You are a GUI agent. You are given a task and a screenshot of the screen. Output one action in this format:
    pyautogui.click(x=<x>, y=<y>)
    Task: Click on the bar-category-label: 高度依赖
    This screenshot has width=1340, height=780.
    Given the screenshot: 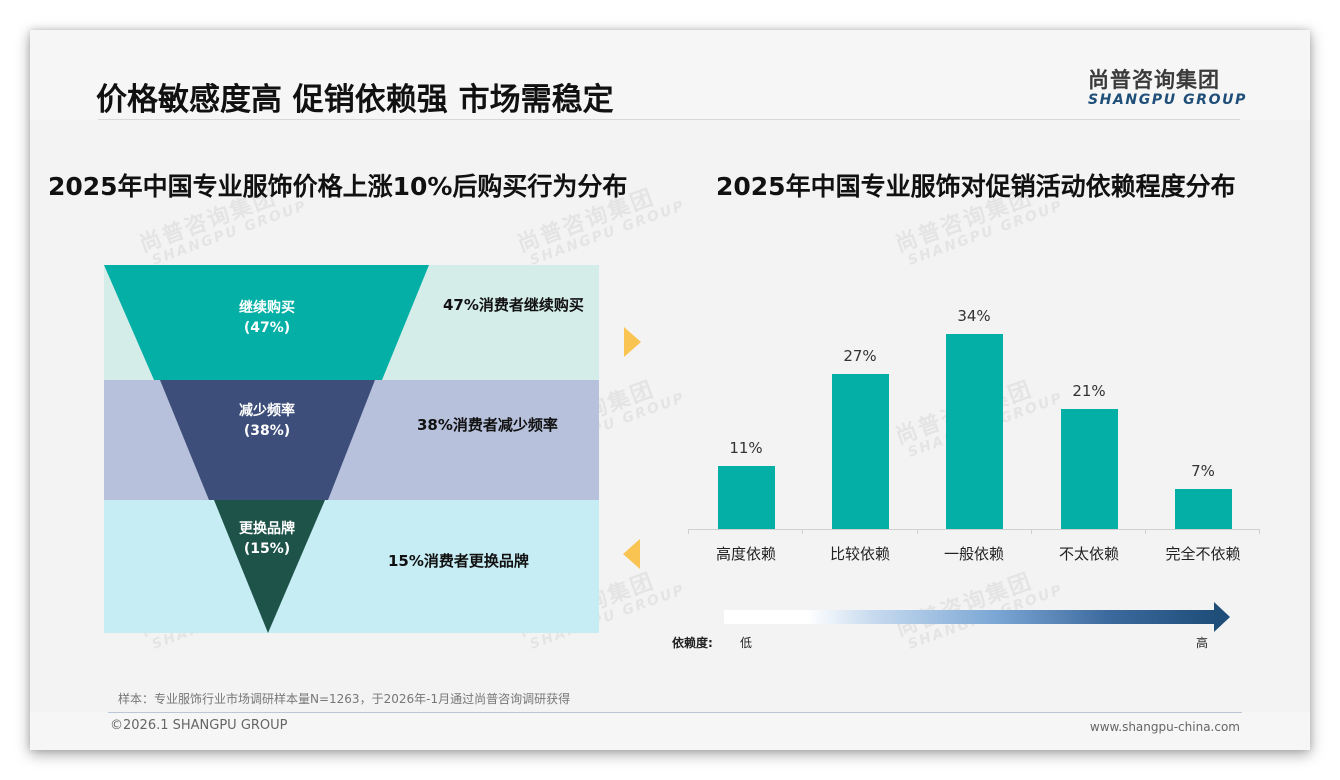 What is the action you would take?
    pyautogui.click(x=745, y=554)
    